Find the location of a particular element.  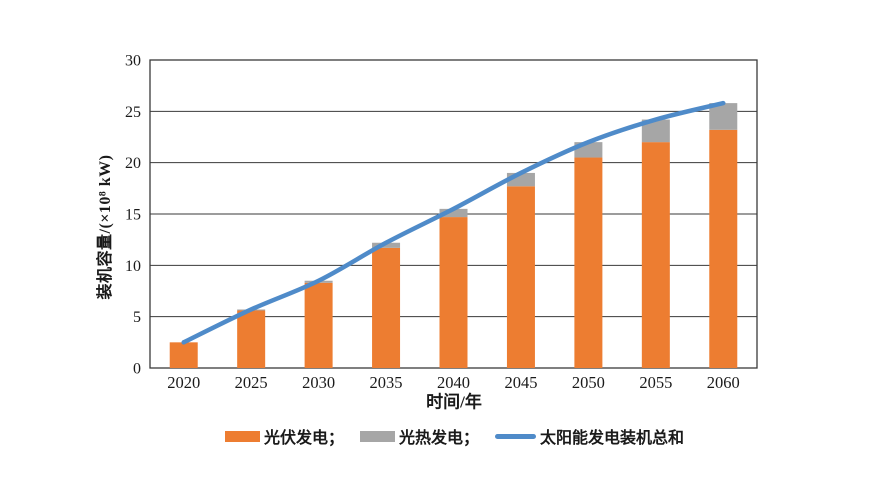

pv-color-swatch is located at coordinates (242, 436).